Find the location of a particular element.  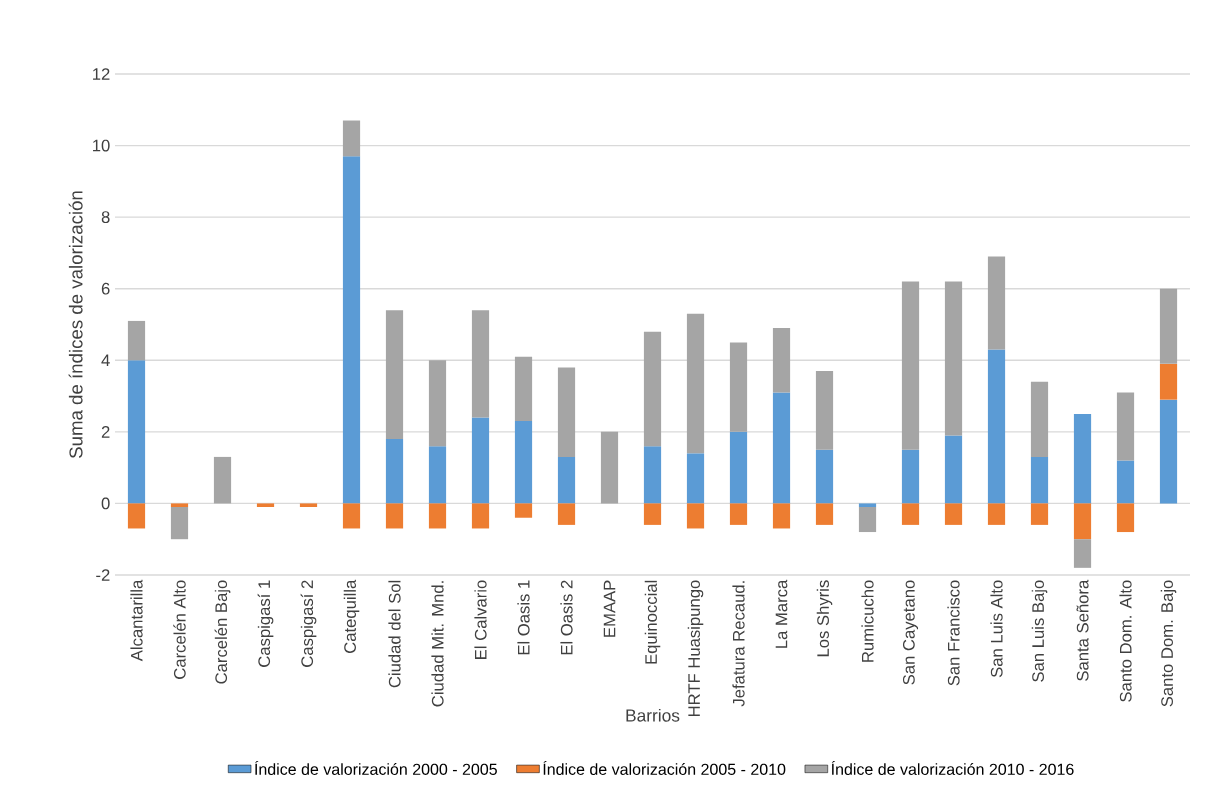

x-tick-label: Santa Señora is located at coordinates (1082, 630).